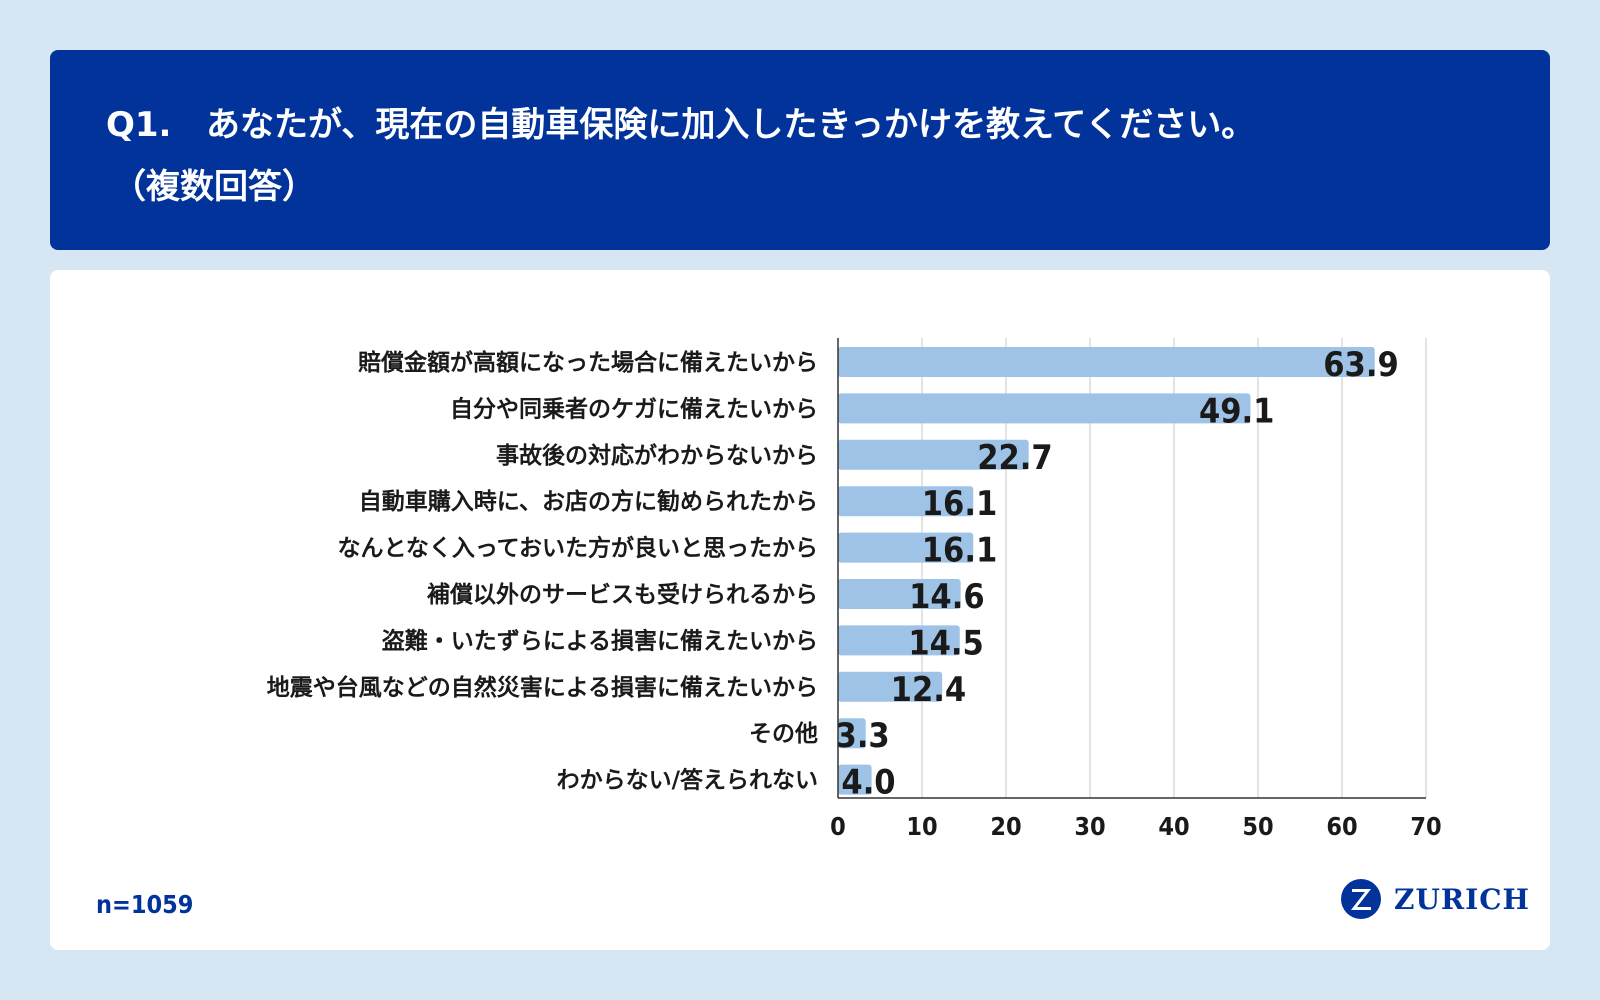 The width and height of the screenshot is (1600, 1000). What do you see at coordinates (945, 643) in the screenshot?
I see `value-label-7: 14.5` at bounding box center [945, 643].